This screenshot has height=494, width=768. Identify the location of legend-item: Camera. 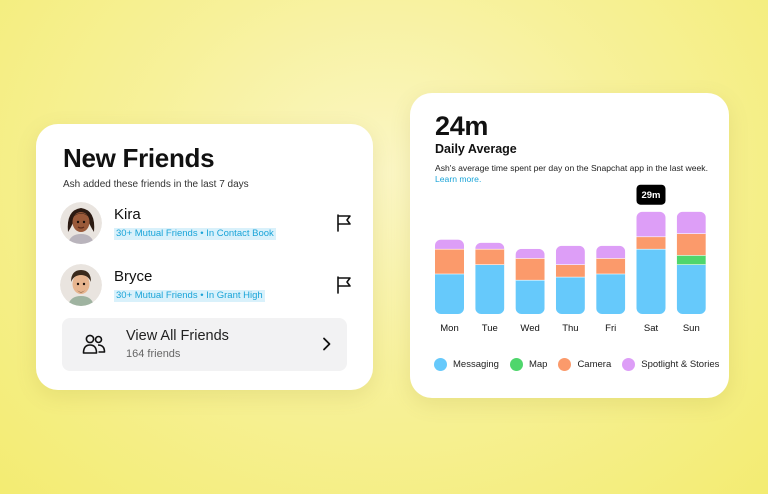
(585, 364).